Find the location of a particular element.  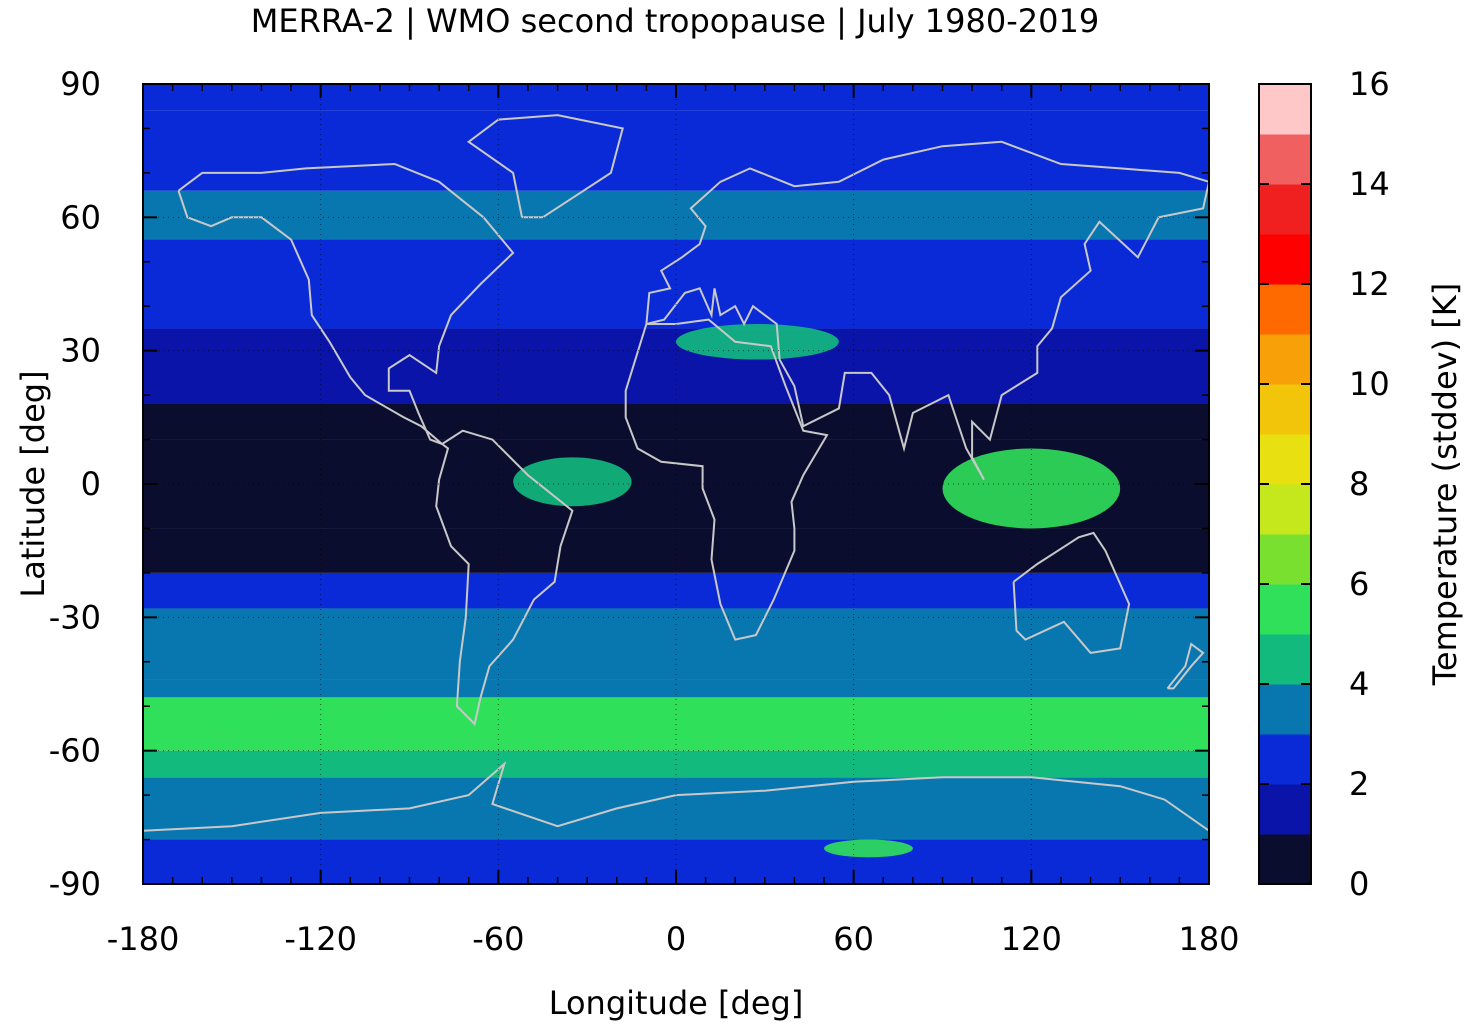

x-tick-label: 60 is located at coordinates (853, 939).